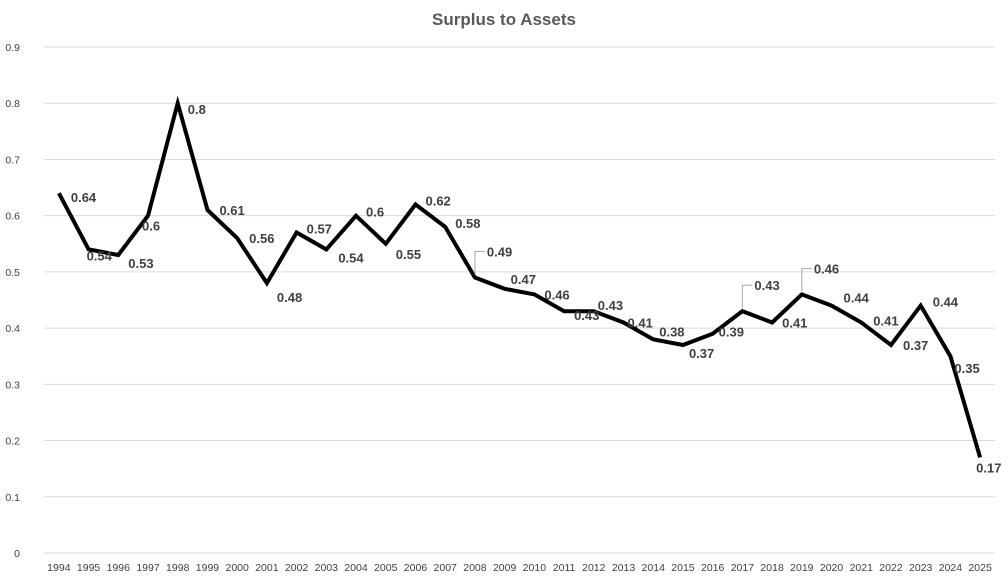 This screenshot has height=581, width=1008. What do you see at coordinates (12, 301) in the screenshot?
I see `y-axis-ticks: 0 0.1 0.2 0.3 0.4 0.5 0.6 0.7 0.8 0.9` at bounding box center [12, 301].